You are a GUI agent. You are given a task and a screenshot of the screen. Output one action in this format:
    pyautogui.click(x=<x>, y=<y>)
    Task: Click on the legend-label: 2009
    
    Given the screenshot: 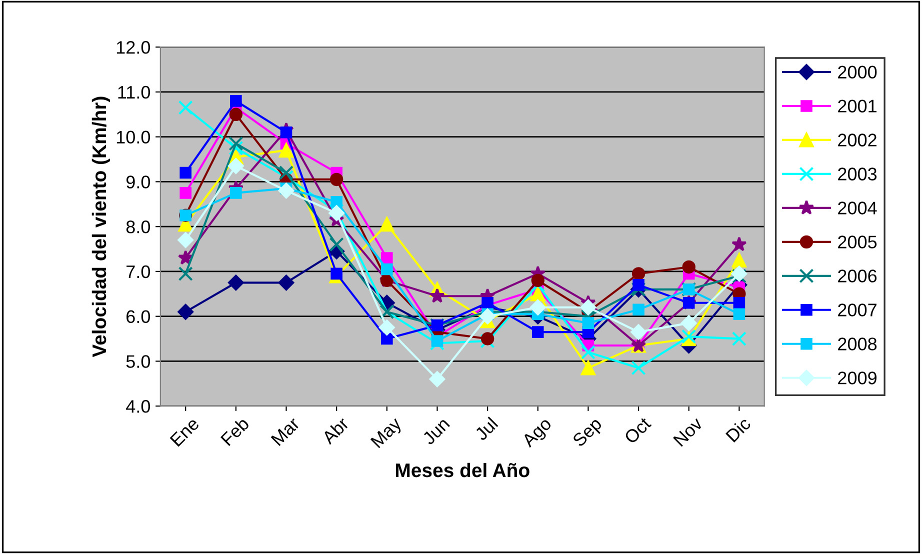 What is the action you would take?
    pyautogui.click(x=857, y=378)
    